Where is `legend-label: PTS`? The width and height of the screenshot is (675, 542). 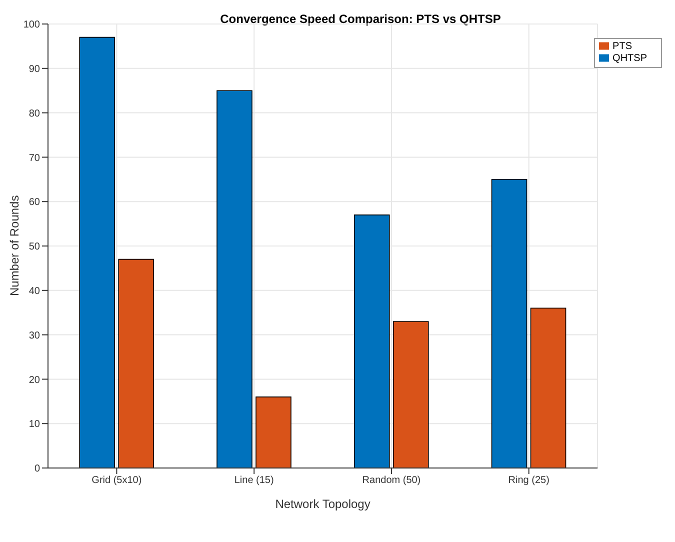
legend-label: PTS is located at coordinates (622, 46).